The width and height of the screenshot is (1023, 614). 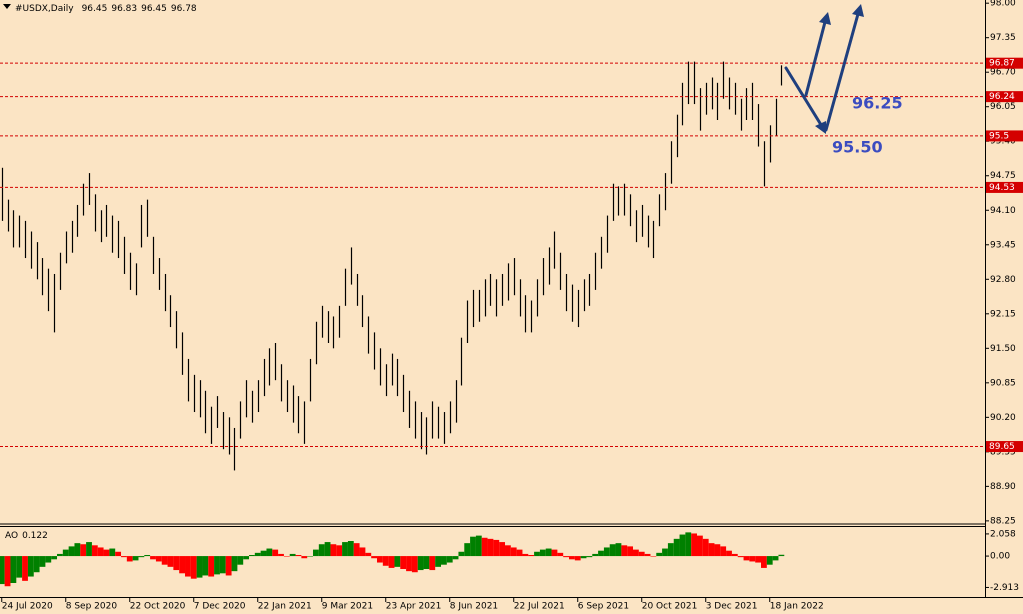 I want to click on x-tick-label: 20 Oct 2021, so click(x=670, y=607).